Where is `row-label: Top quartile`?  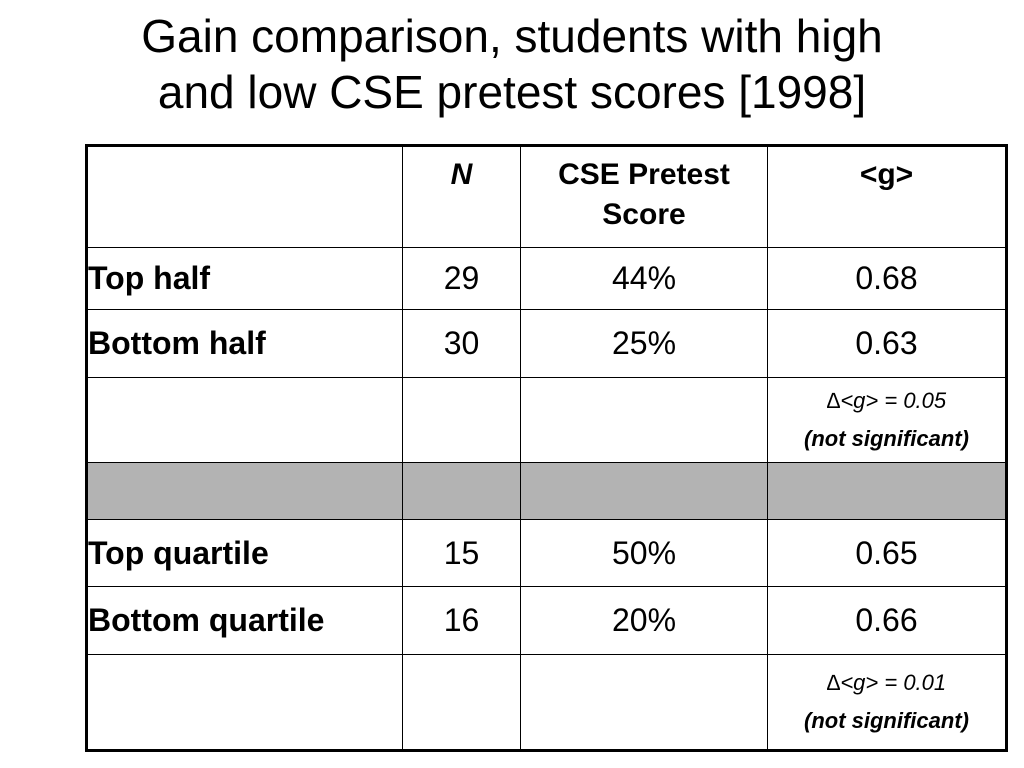
row-label: Top quartile is located at coordinates (244, 553).